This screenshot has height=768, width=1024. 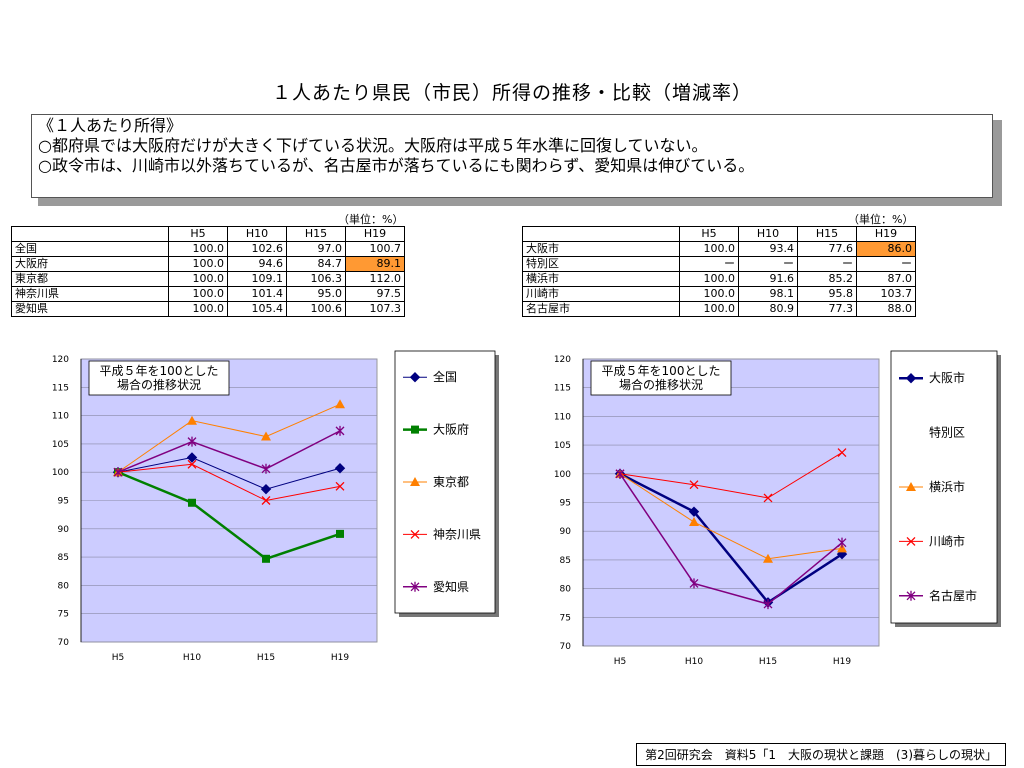 I want to click on table-header-row: H5 H10 H15 H19, so click(x=208, y=234).